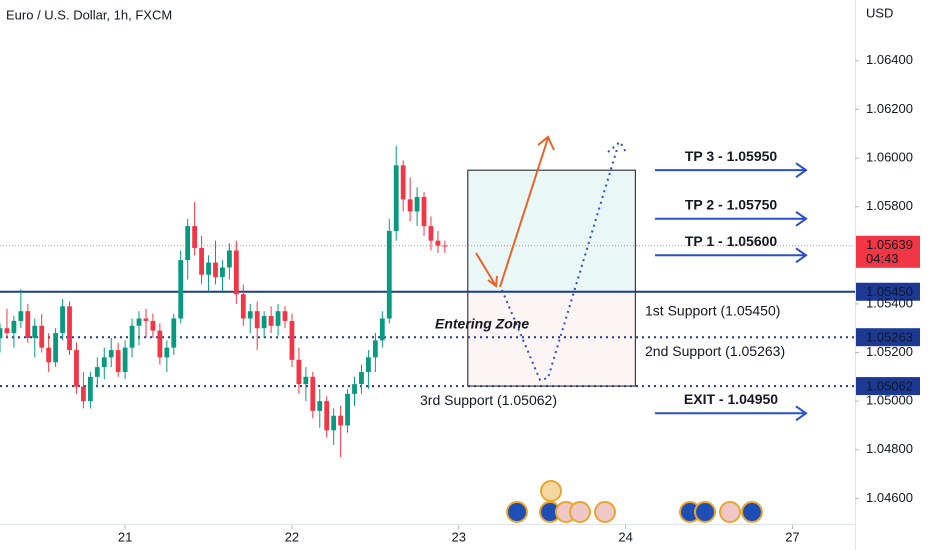  What do you see at coordinates (712, 310) in the screenshot?
I see `support-label: 1st Support (1.05450)` at bounding box center [712, 310].